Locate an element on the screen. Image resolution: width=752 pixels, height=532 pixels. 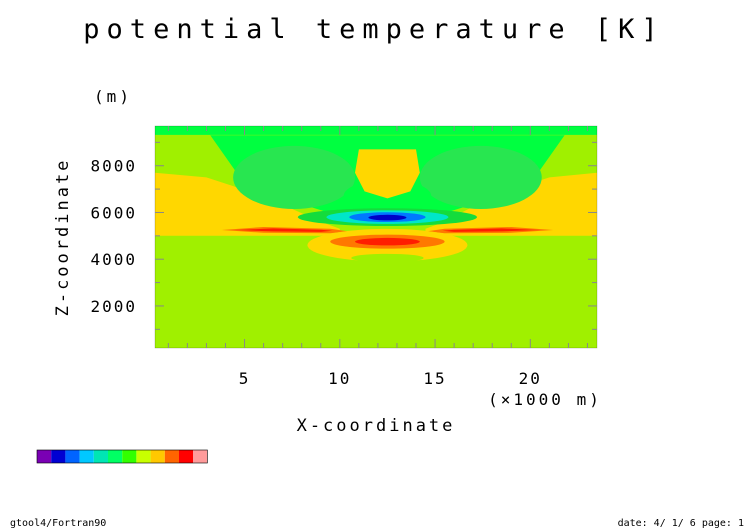
x-tick-label: 10 is located at coordinates (339, 378).